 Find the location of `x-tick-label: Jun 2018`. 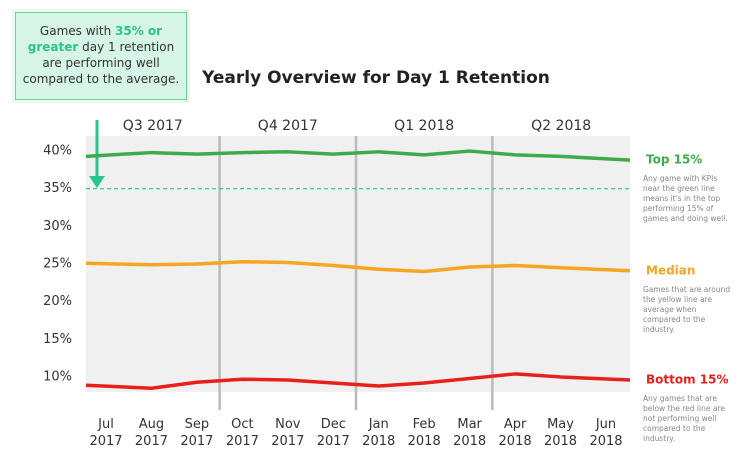

x-tick-label: Jun 2018 is located at coordinates (606, 433).